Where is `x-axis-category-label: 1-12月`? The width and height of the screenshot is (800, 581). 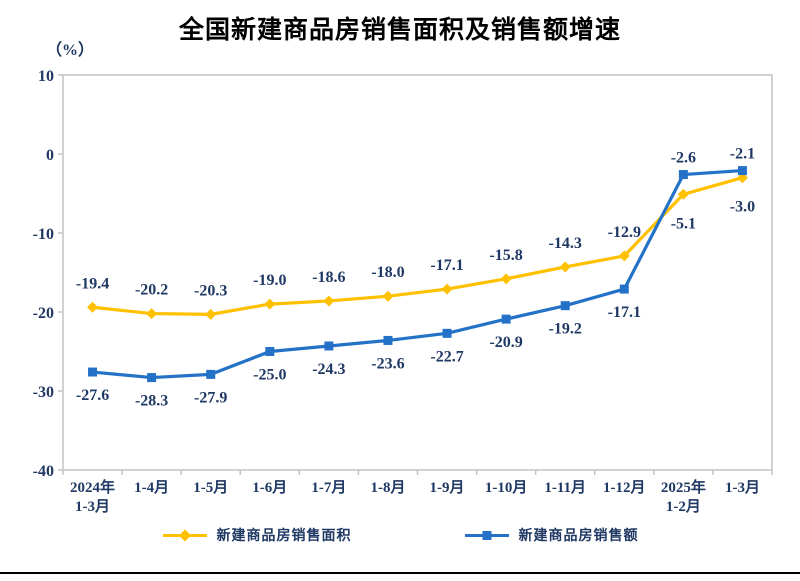 x-axis-category-label: 1-12月 is located at coordinates (624, 487).